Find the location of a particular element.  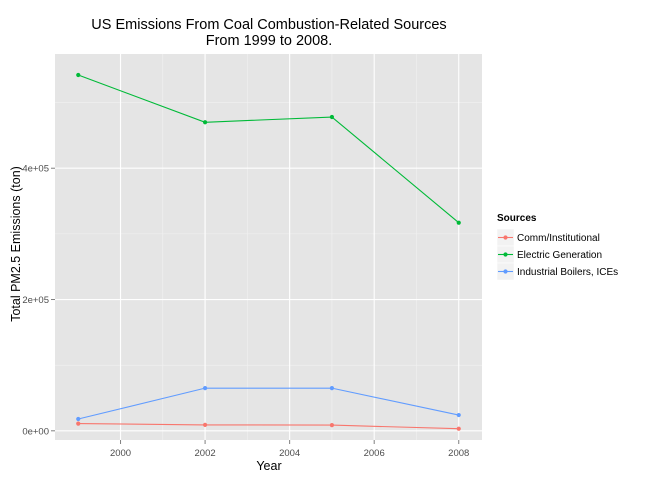

chart-title-line-2: From 1999 to 2008. is located at coordinates (269, 41).